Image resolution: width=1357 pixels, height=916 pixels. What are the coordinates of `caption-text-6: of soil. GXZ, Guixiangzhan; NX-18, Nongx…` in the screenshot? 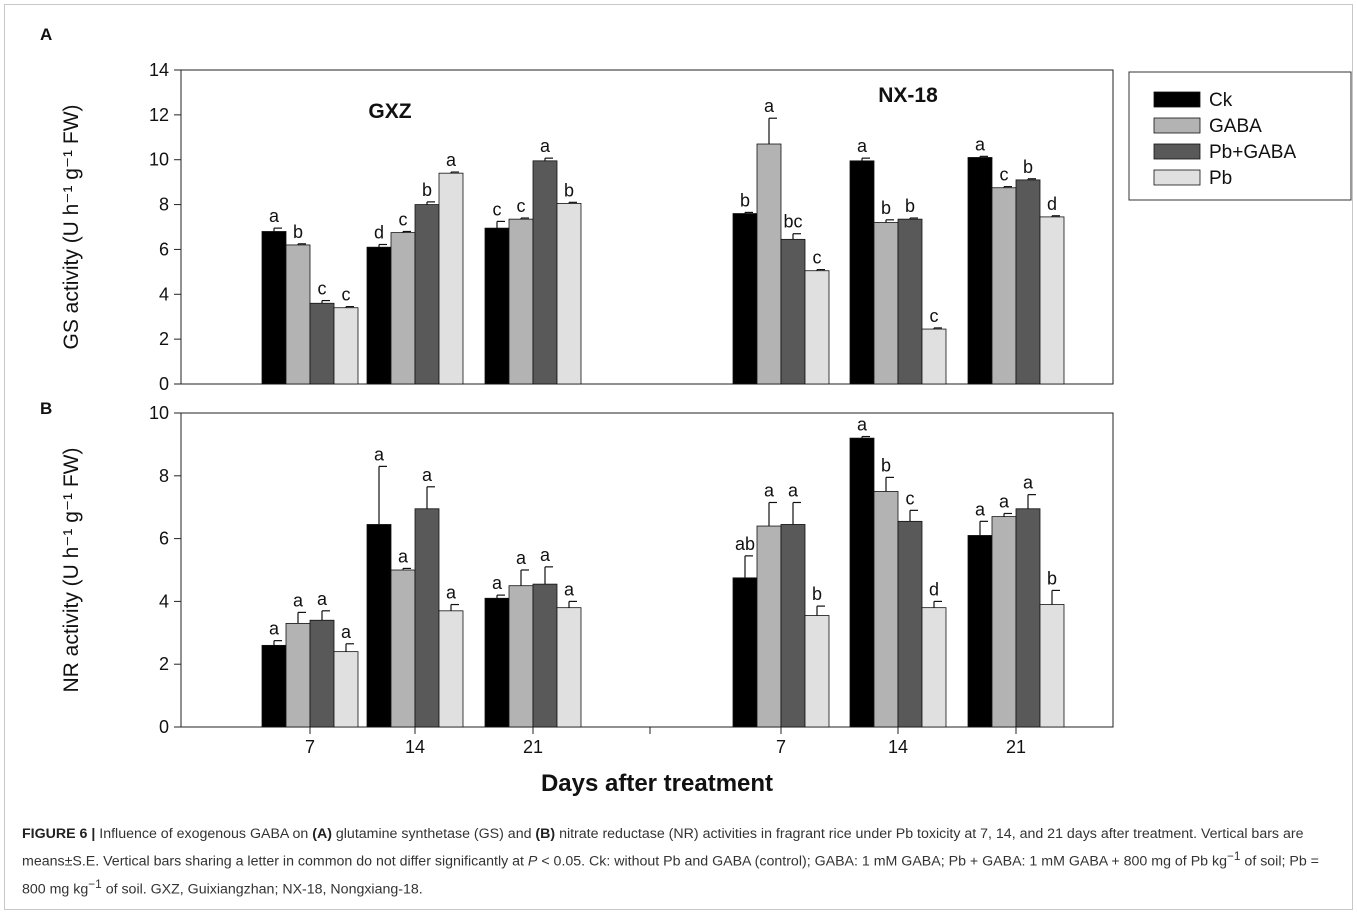 It's located at (262, 889).